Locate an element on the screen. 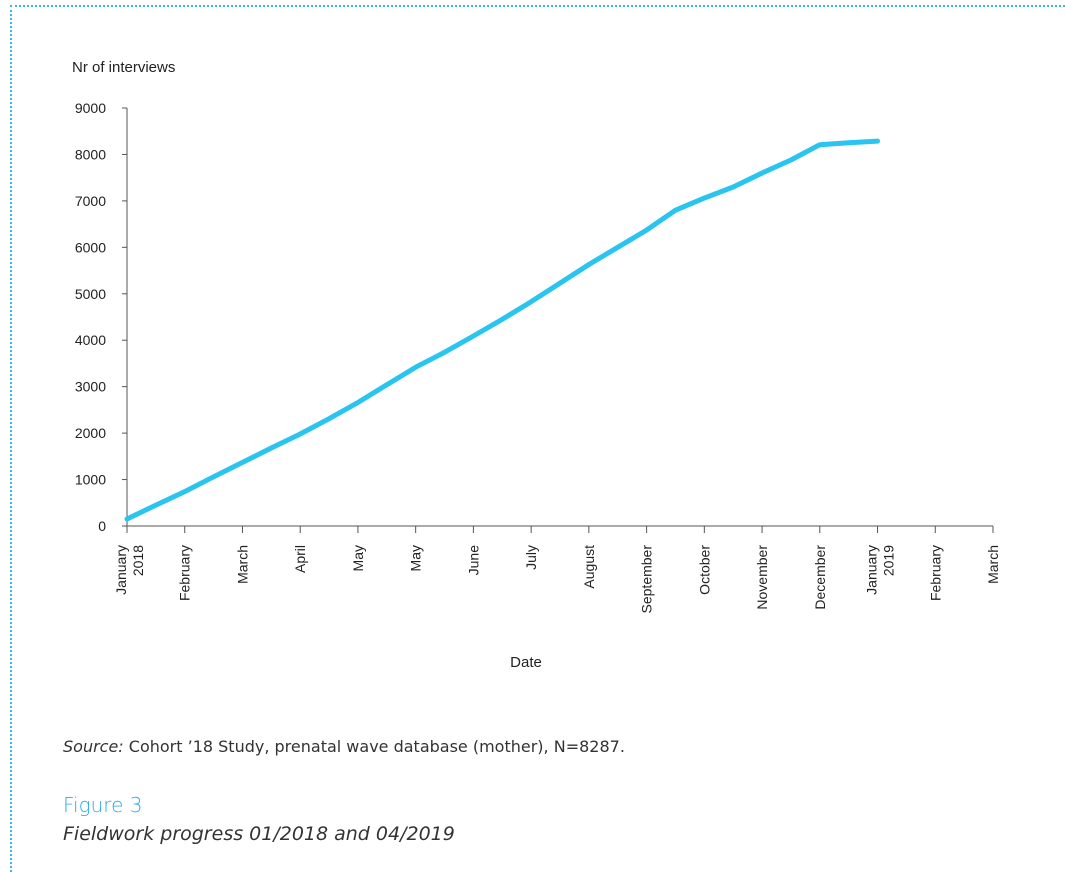 This screenshot has width=1065, height=872. x-tick-label: January2019 is located at coordinates (880, 570).